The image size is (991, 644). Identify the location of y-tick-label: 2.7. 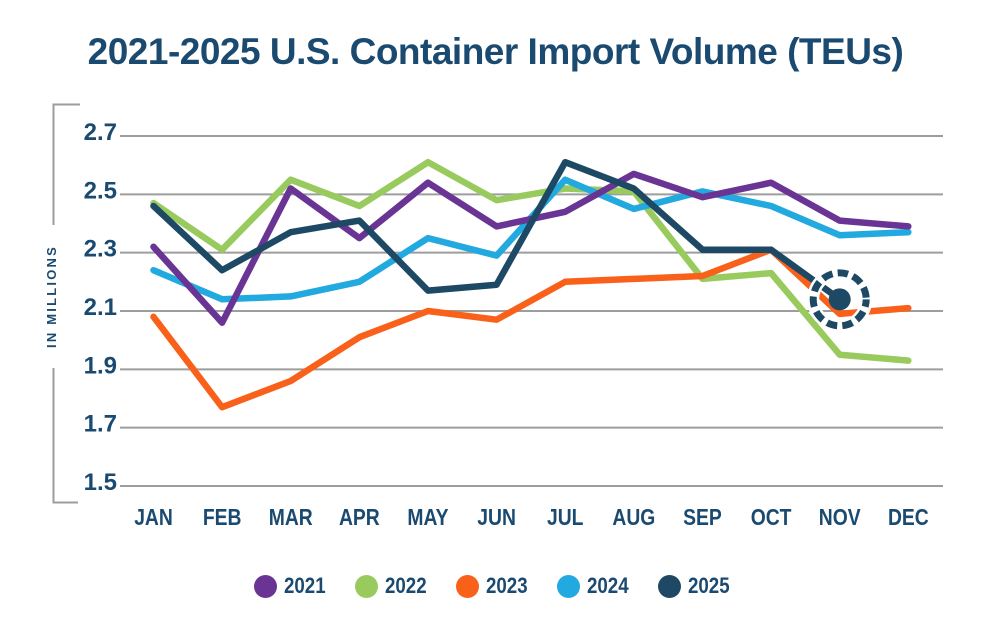
(100, 132).